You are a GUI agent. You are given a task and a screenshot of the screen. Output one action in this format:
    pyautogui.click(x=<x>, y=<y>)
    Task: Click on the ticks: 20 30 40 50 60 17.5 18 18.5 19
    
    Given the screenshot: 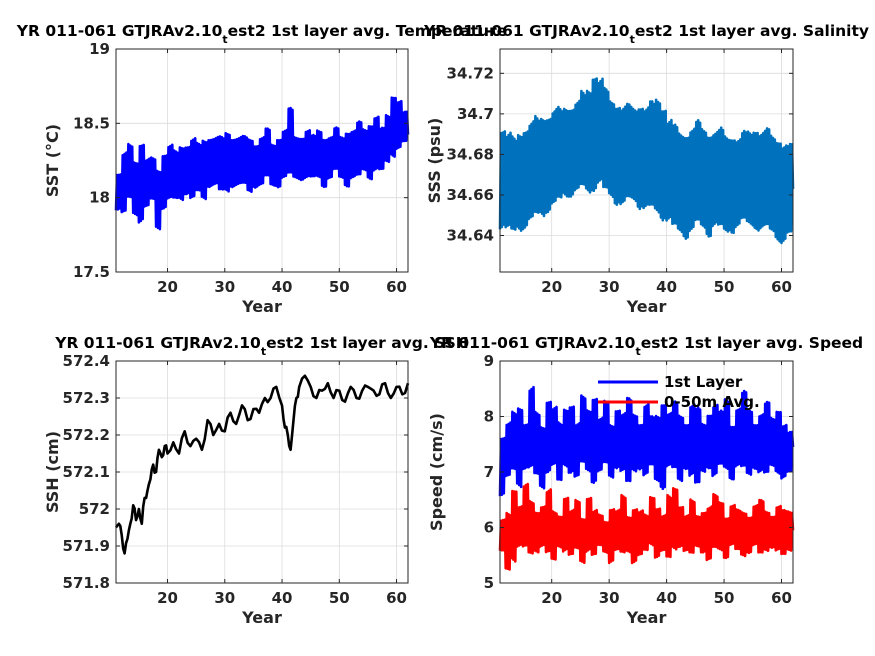 What is the action you would take?
    pyautogui.click(x=240, y=168)
    